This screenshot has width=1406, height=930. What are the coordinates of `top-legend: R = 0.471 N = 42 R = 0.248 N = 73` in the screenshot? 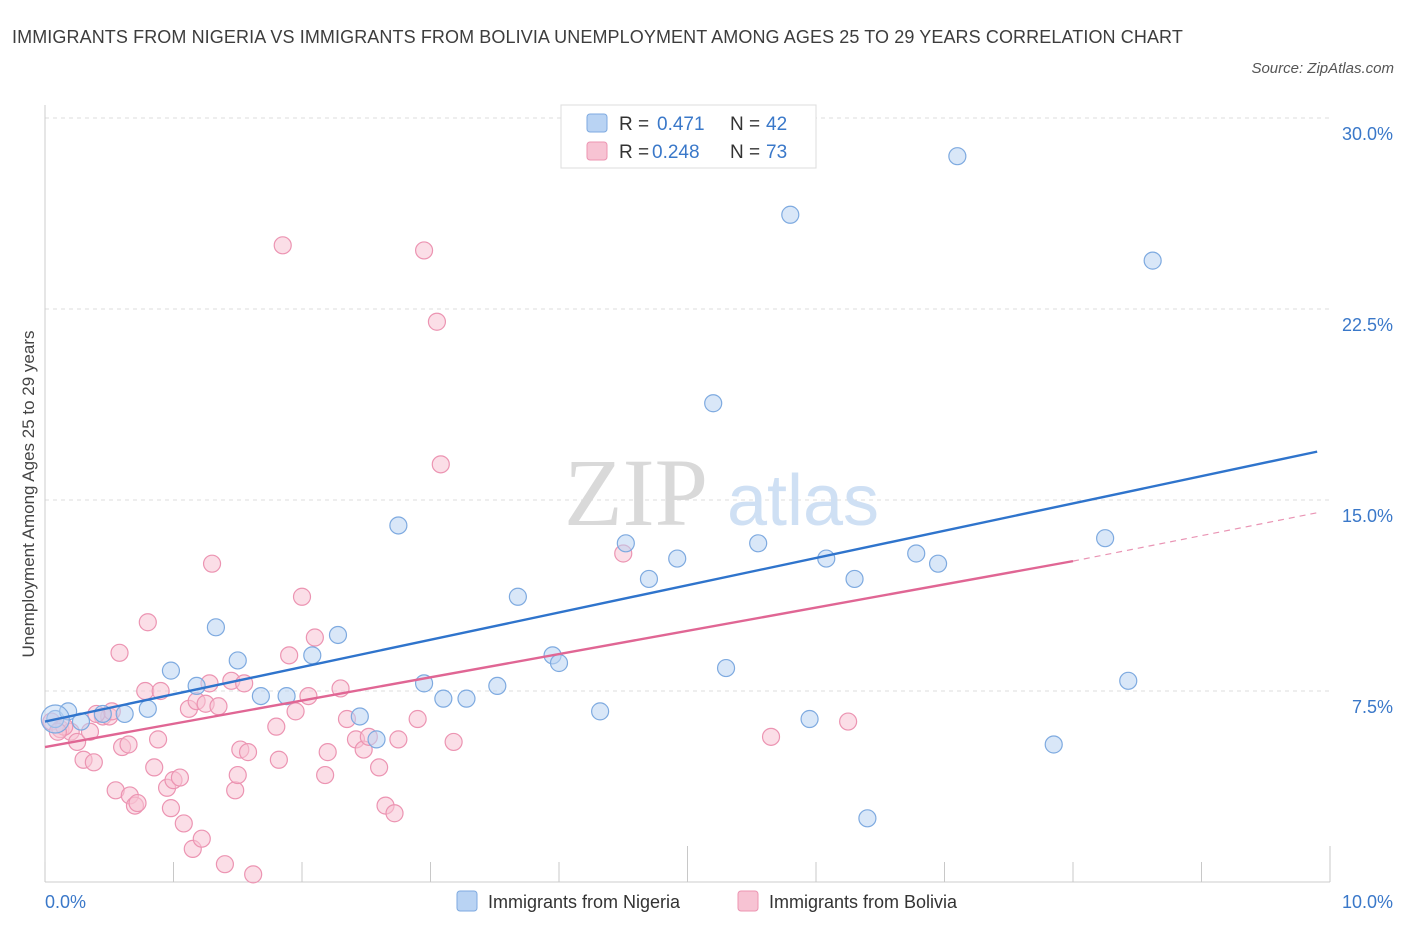 It's located at (688, 136).